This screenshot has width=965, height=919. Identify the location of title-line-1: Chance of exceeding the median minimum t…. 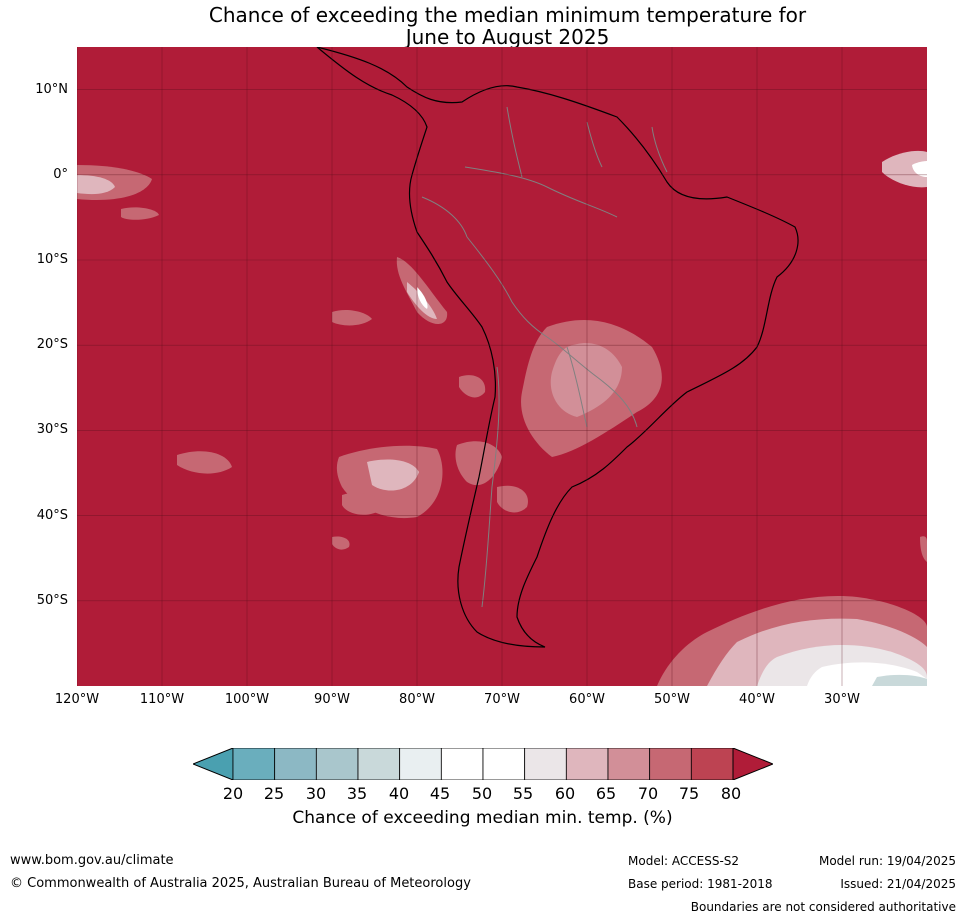
(507, 15).